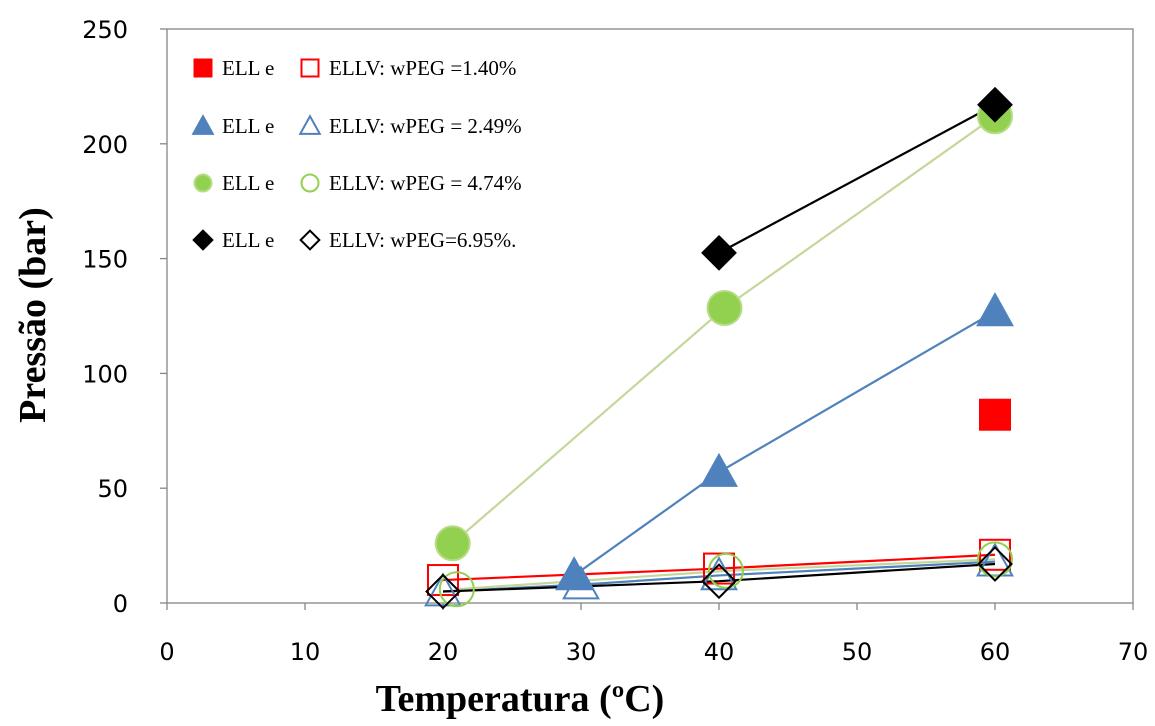 This screenshot has width=1155, height=726. I want to click on legend-marker-ellv-triangle, so click(310, 124).